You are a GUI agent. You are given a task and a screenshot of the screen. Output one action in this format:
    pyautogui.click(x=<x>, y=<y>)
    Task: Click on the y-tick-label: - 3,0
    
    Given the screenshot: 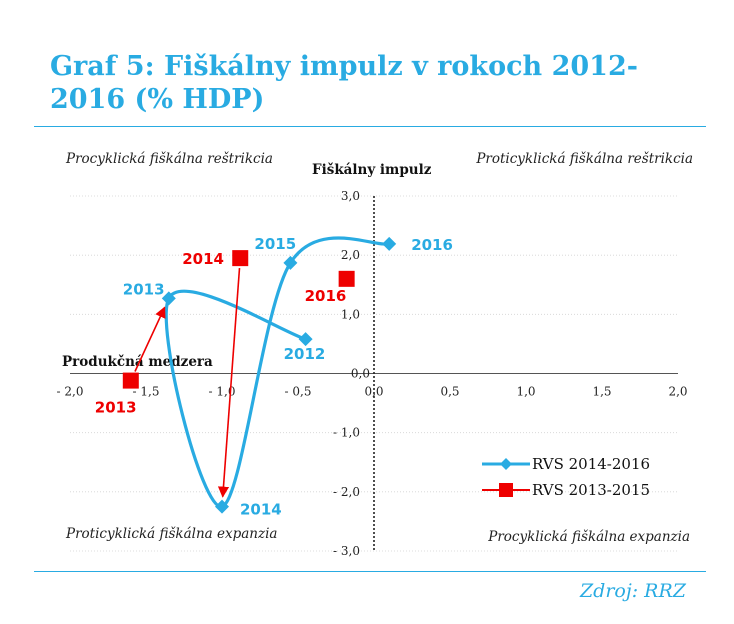 What is the action you would take?
    pyautogui.click(x=346, y=551)
    